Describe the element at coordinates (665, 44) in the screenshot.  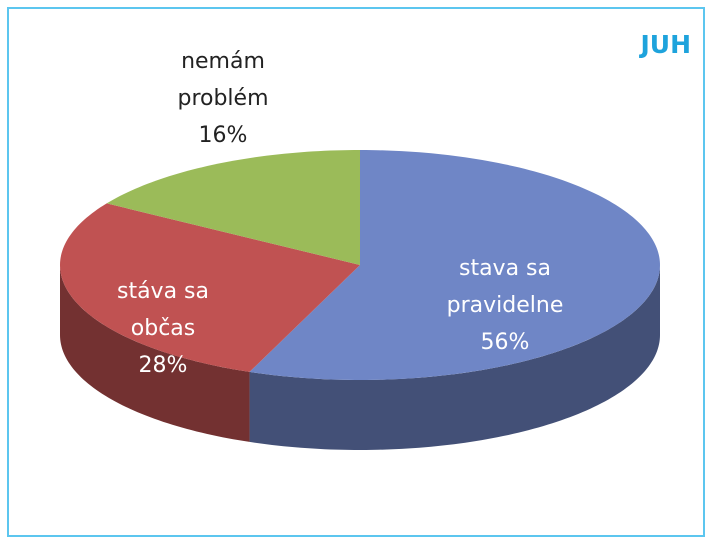
I see `chart-title: JUH` at that location.